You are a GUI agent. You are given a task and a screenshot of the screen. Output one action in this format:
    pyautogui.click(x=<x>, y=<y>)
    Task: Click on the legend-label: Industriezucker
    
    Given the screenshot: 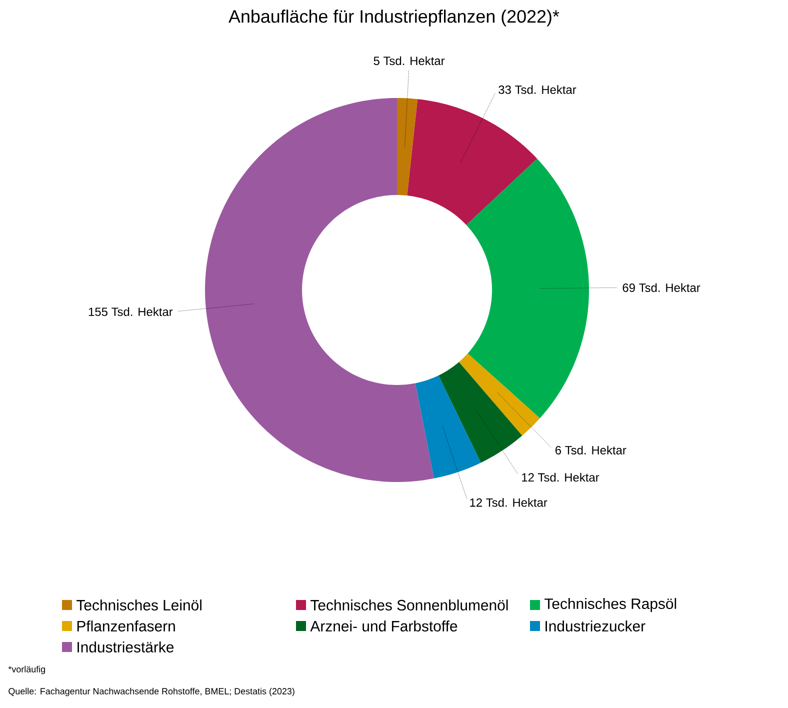 What is the action you would take?
    pyautogui.click(x=596, y=626)
    